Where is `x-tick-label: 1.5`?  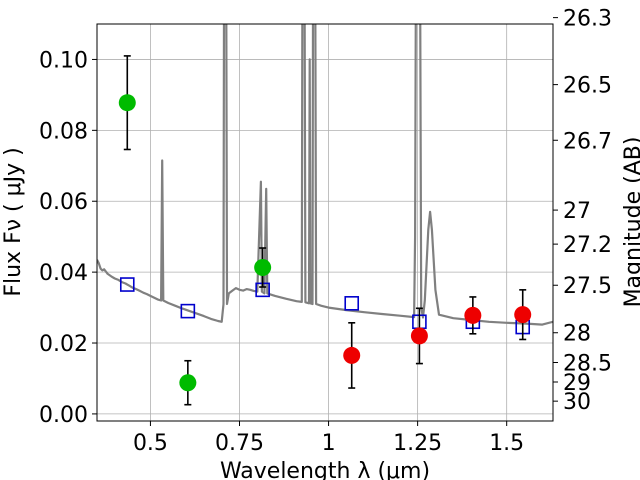 x-tick-label: 1.5 is located at coordinates (506, 443).